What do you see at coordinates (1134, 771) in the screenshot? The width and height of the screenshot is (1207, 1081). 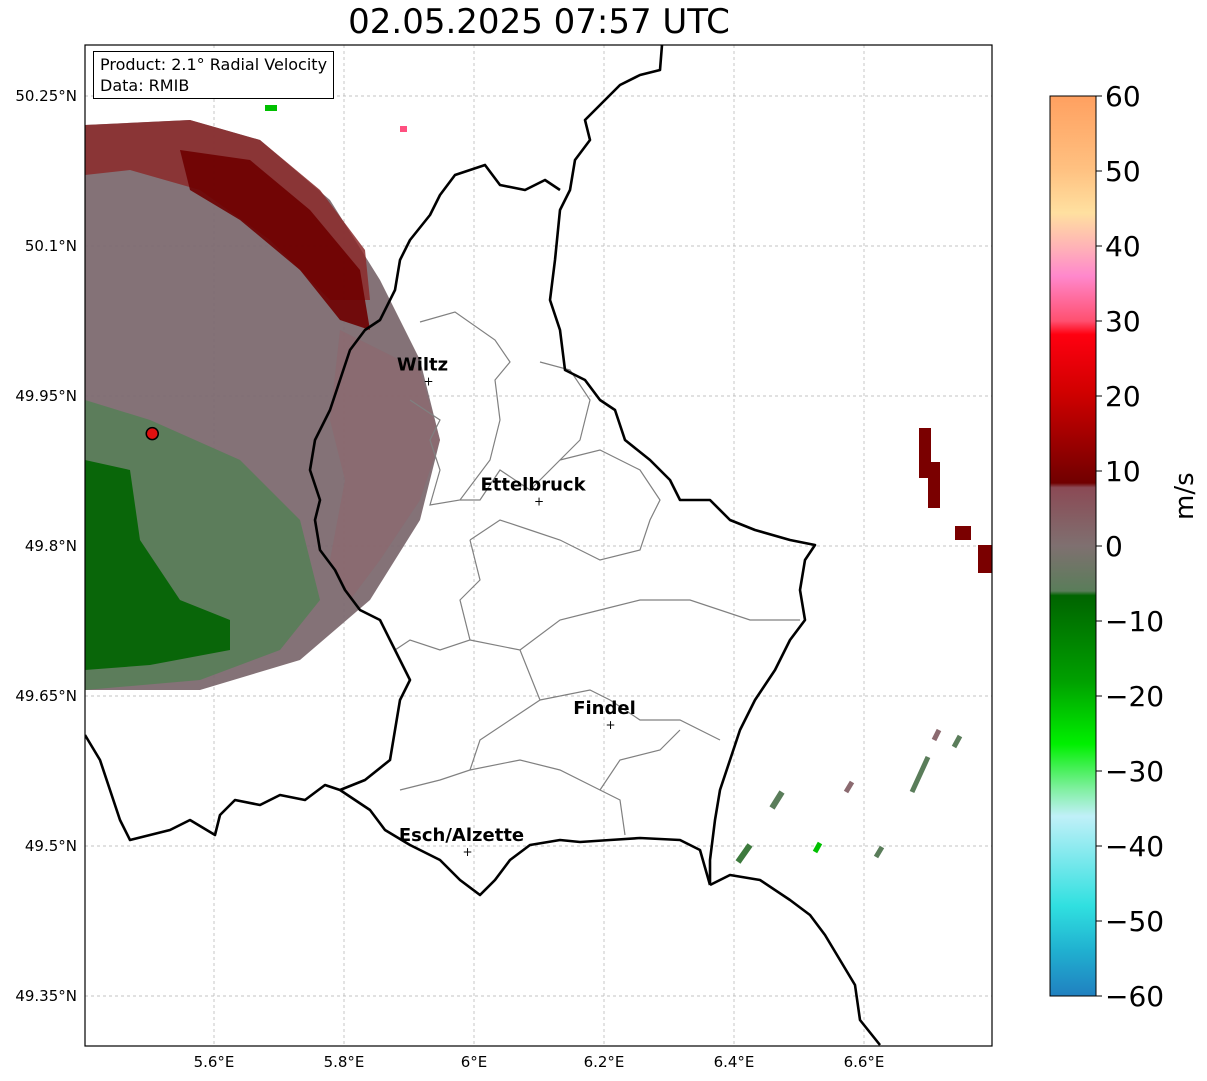 I see `colorbar-tick-label: −30` at bounding box center [1134, 771].